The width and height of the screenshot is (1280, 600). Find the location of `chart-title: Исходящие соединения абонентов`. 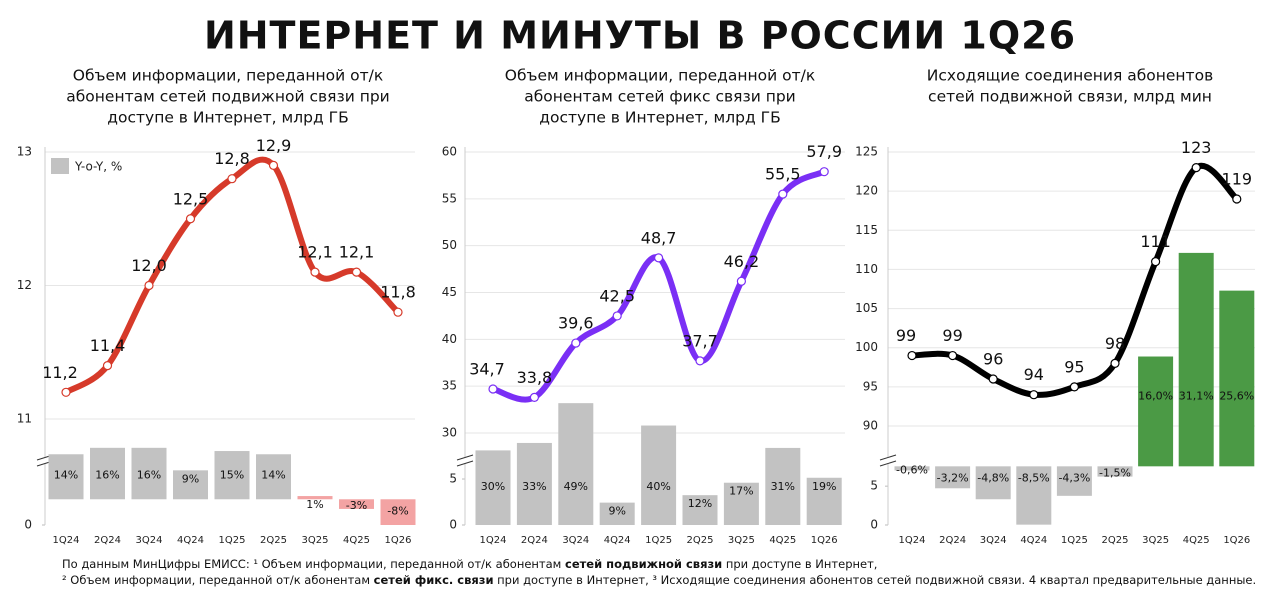

chart-title: Исходящие соединения абонентов is located at coordinates (1070, 76).